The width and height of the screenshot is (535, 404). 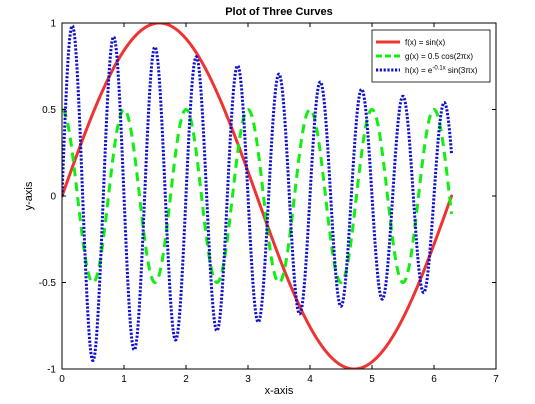 I want to click on y-tick-label: 0, so click(x=53, y=197).